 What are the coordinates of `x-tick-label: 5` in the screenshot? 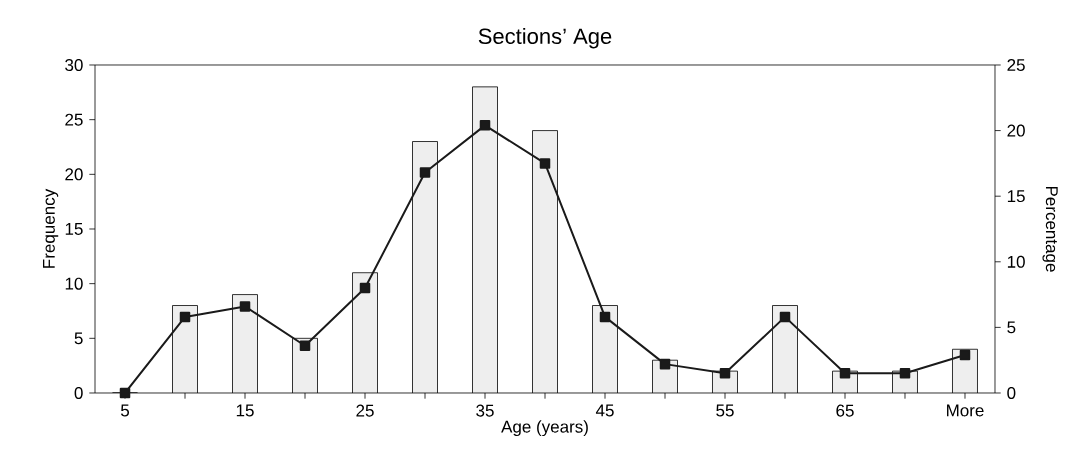 It's located at (125, 410).